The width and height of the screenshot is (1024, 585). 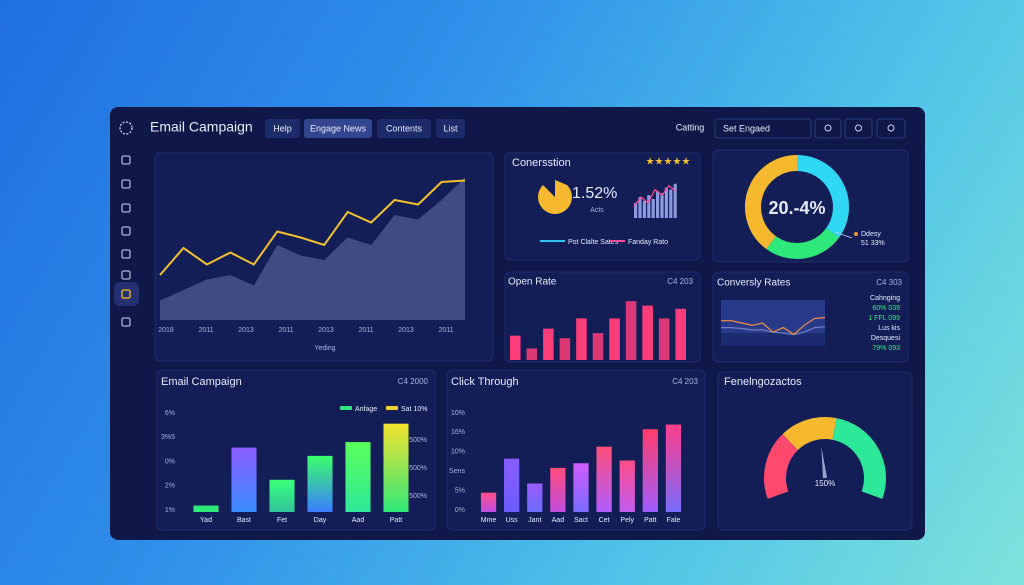 What do you see at coordinates (201, 127) in the screenshot?
I see `app-title: Email Campaign` at bounding box center [201, 127].